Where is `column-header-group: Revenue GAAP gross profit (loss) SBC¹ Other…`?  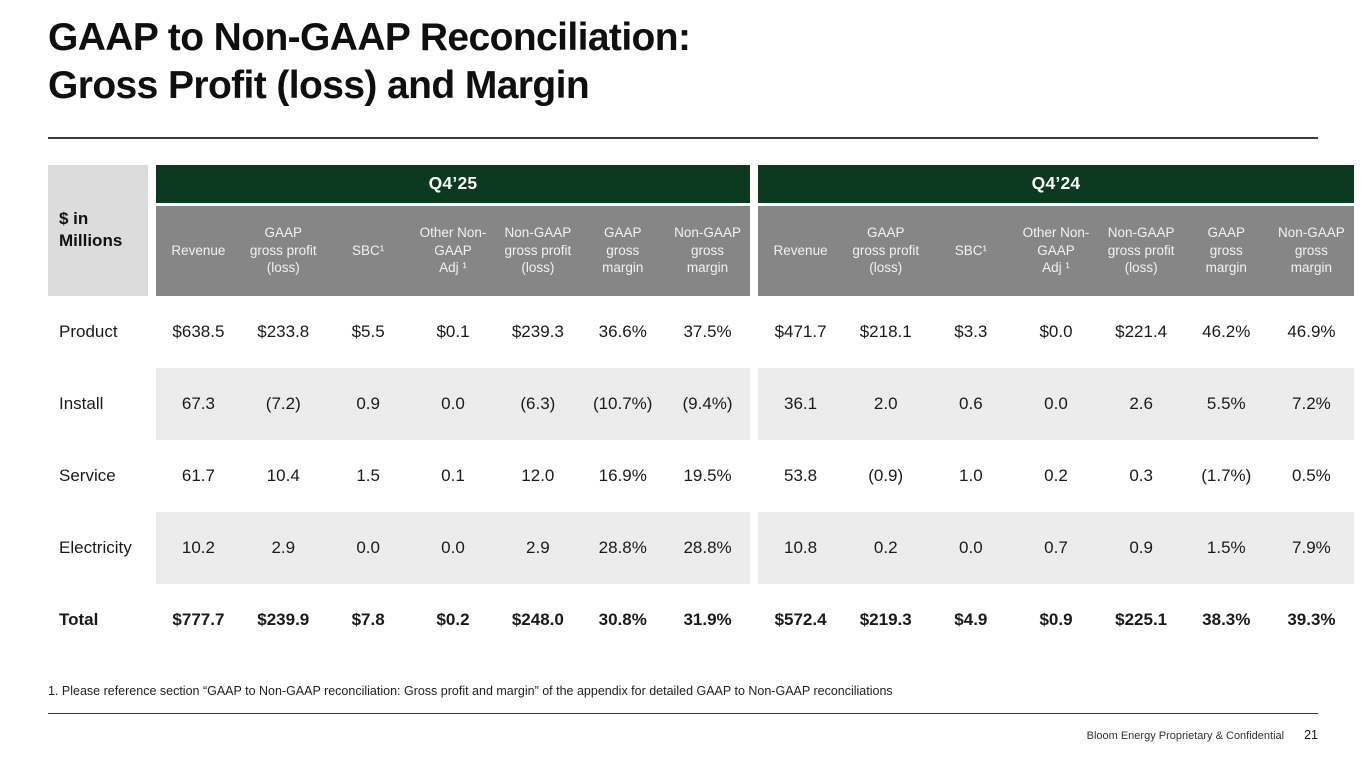 column-header-group: Revenue GAAP gross profit (loss) SBC¹ Other… is located at coordinates (1056, 250).